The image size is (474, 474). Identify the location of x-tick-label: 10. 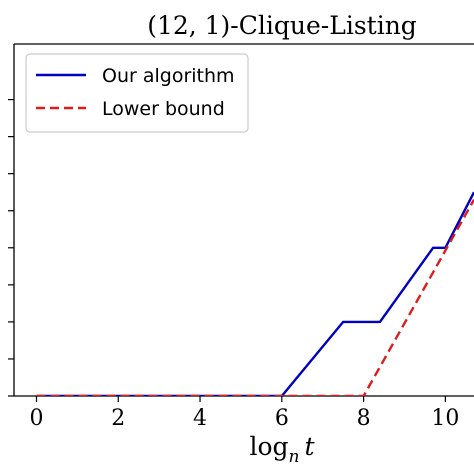
(445, 418).